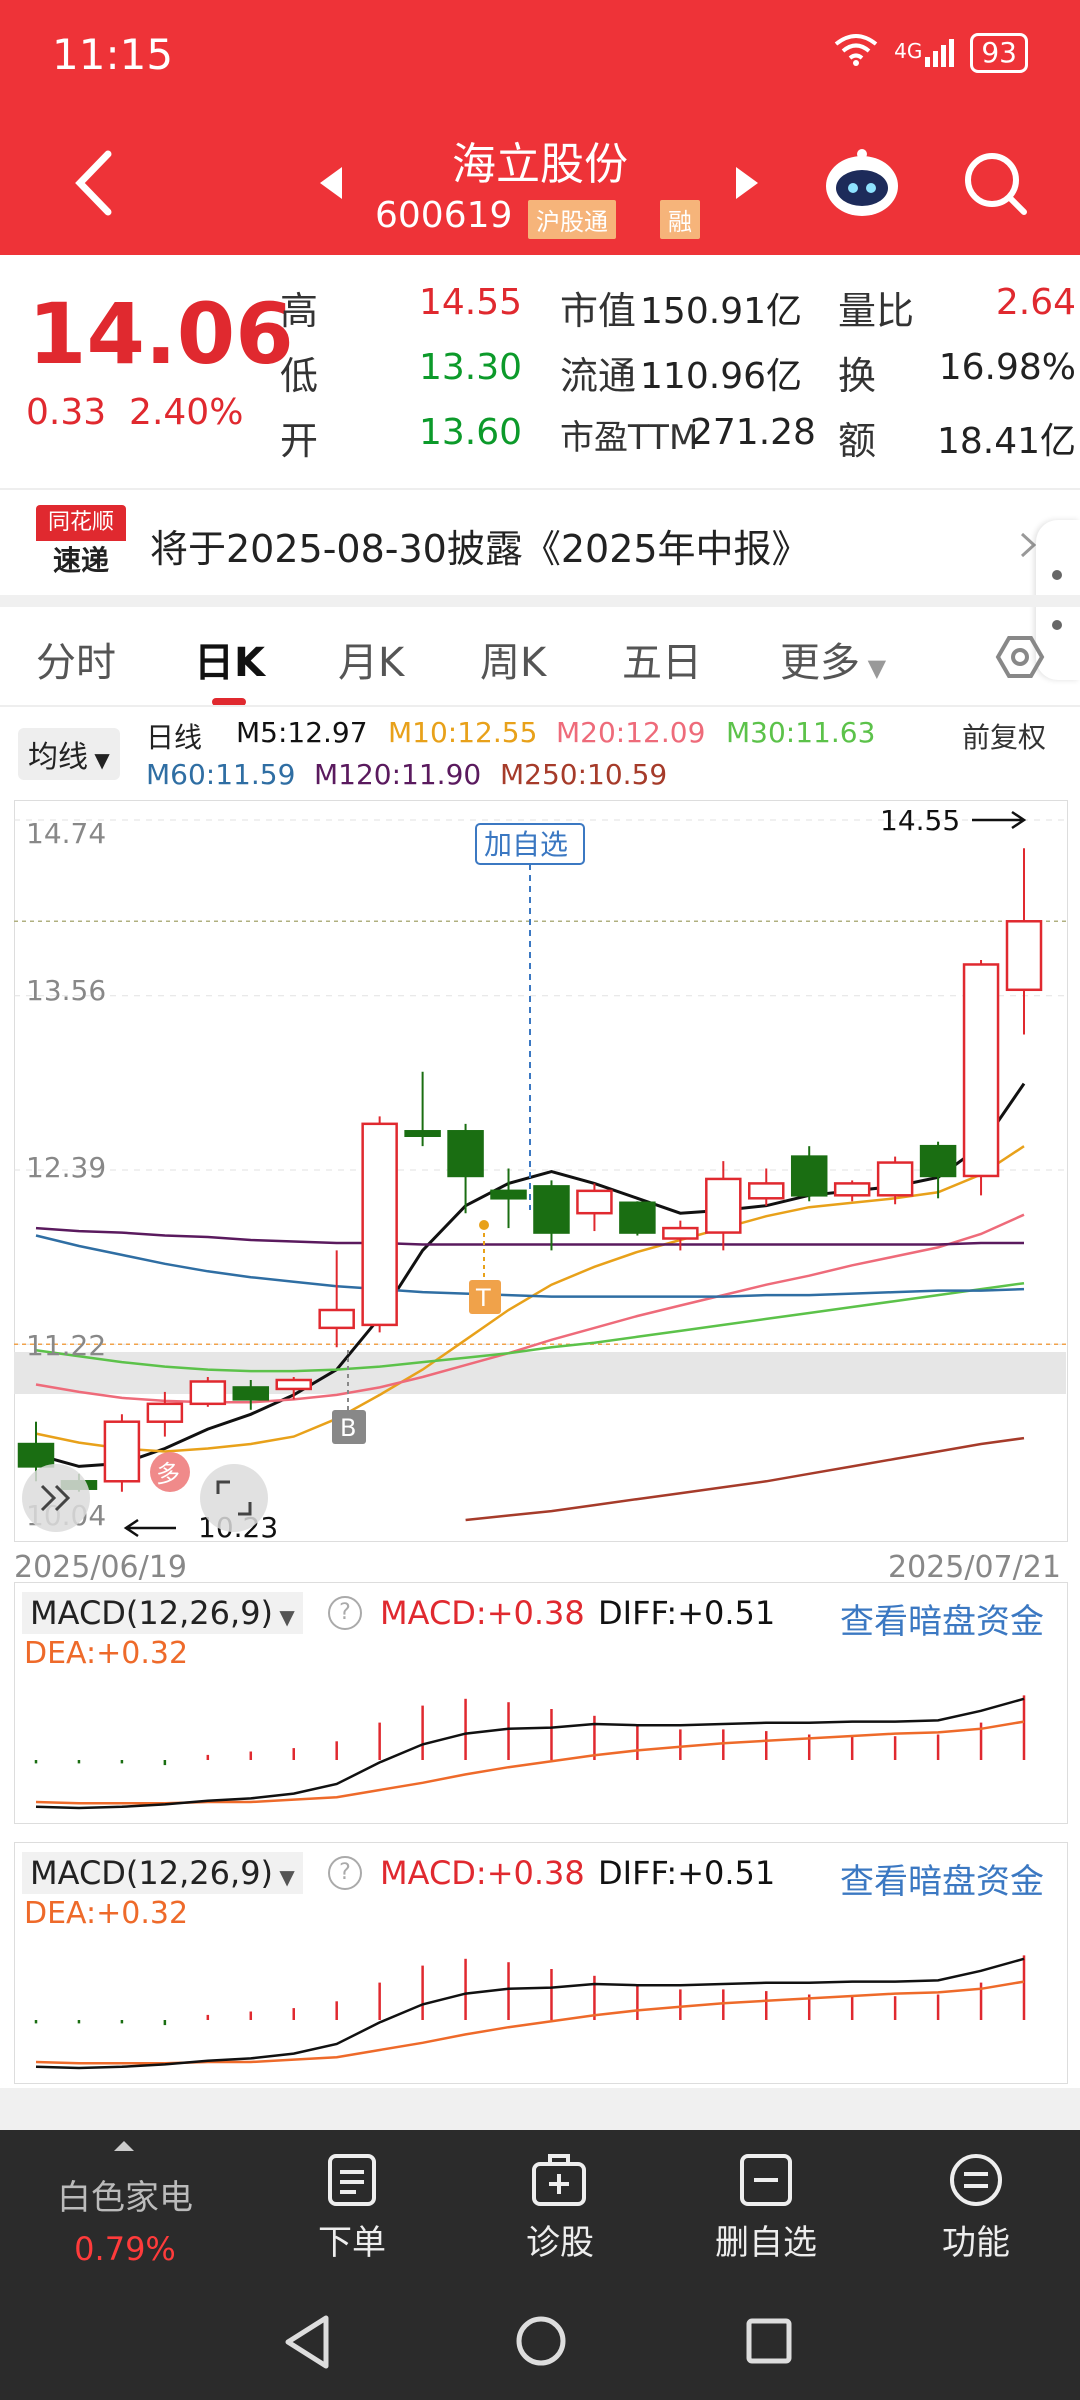  What do you see at coordinates (482, 1613) in the screenshot?
I see `macd-value-1: MACD:+0.38` at bounding box center [482, 1613].